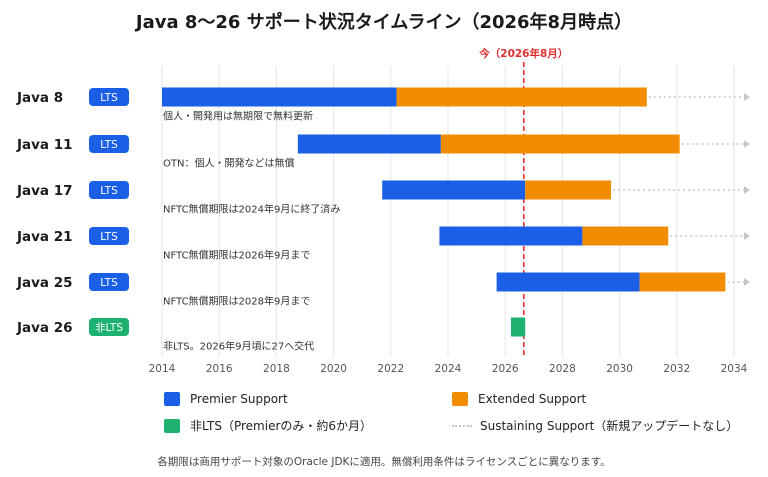 Image resolution: width=768 pixels, height=477 pixels. What do you see at coordinates (276, 369) in the screenshot?
I see `x-tick-label: 2018` at bounding box center [276, 369].